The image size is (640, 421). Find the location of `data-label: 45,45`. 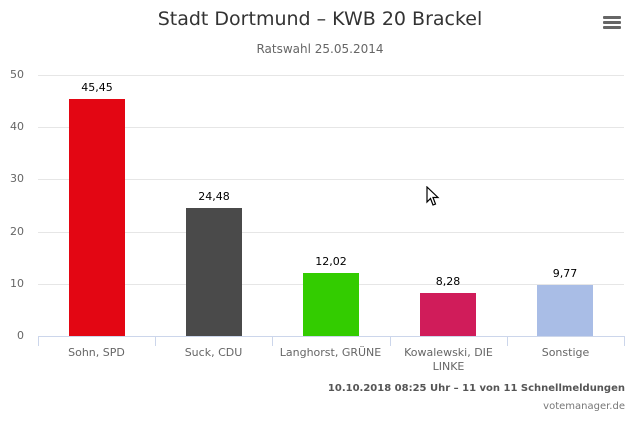

data-label: 45,45 is located at coordinates (97, 87).